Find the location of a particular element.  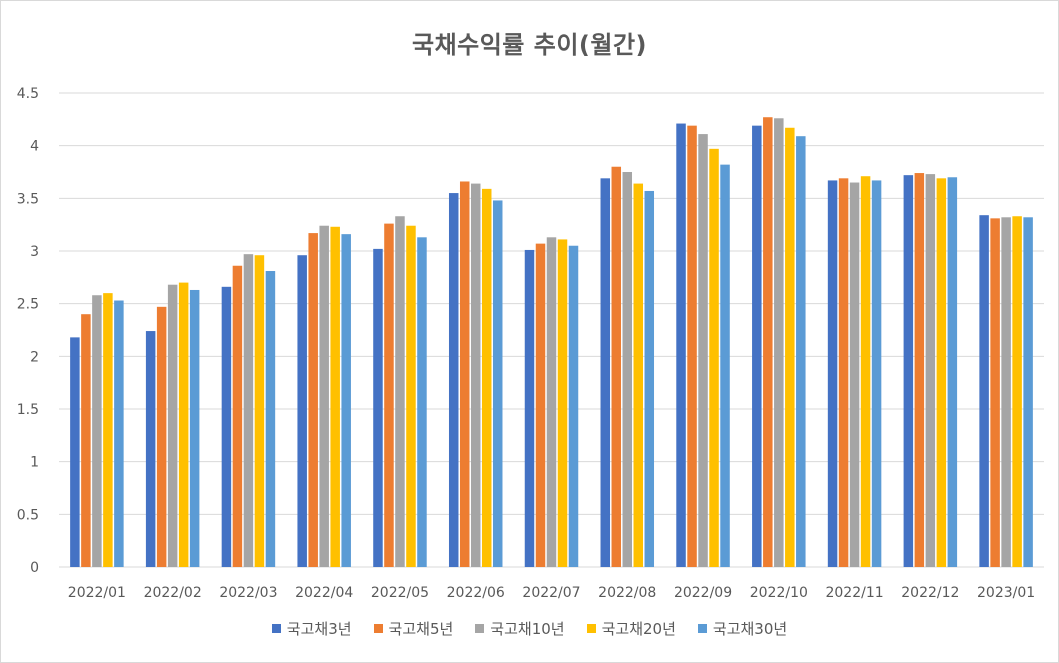

legend-item: 국고채20년 is located at coordinates (631, 628).